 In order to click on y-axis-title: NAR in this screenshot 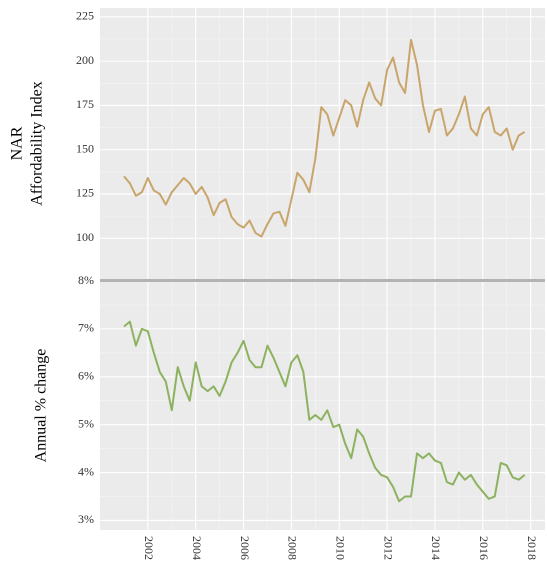, I will do `click(17, 143)`.